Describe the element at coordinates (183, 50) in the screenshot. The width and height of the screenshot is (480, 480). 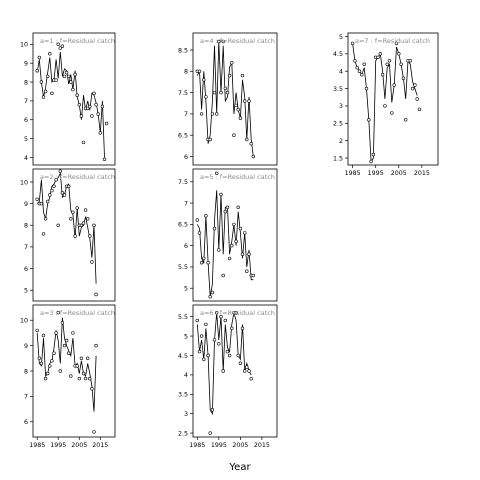
I see `y-tick-label: 8.5` at that location.